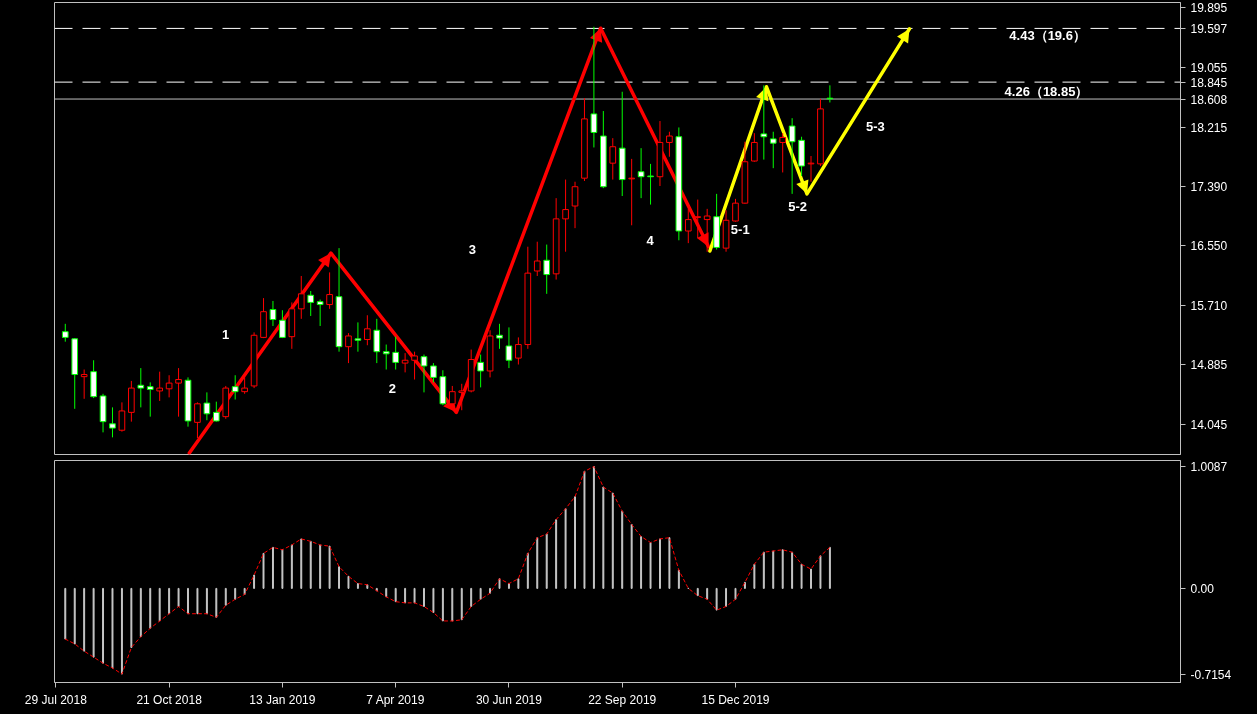 This screenshot has height=714, width=1257. I want to click on y-tick-label: 17.390, so click(1209, 186).